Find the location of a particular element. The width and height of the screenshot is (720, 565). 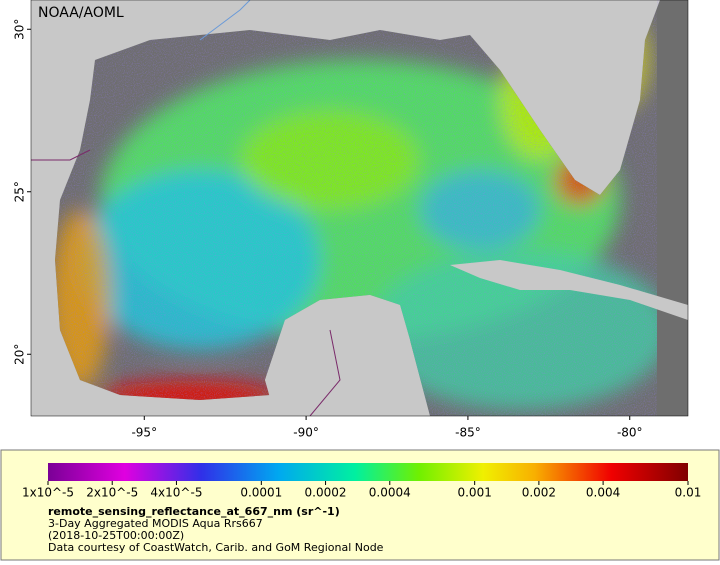

colorbar-tick-label: 2x10^-5 is located at coordinates (112, 493).